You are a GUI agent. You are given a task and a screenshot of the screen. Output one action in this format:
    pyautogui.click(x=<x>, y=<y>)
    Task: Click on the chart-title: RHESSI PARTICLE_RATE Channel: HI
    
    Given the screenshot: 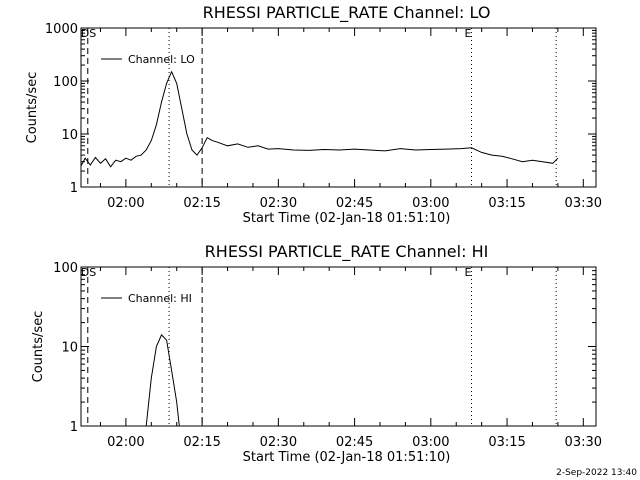 What is the action you would take?
    pyautogui.click(x=347, y=252)
    